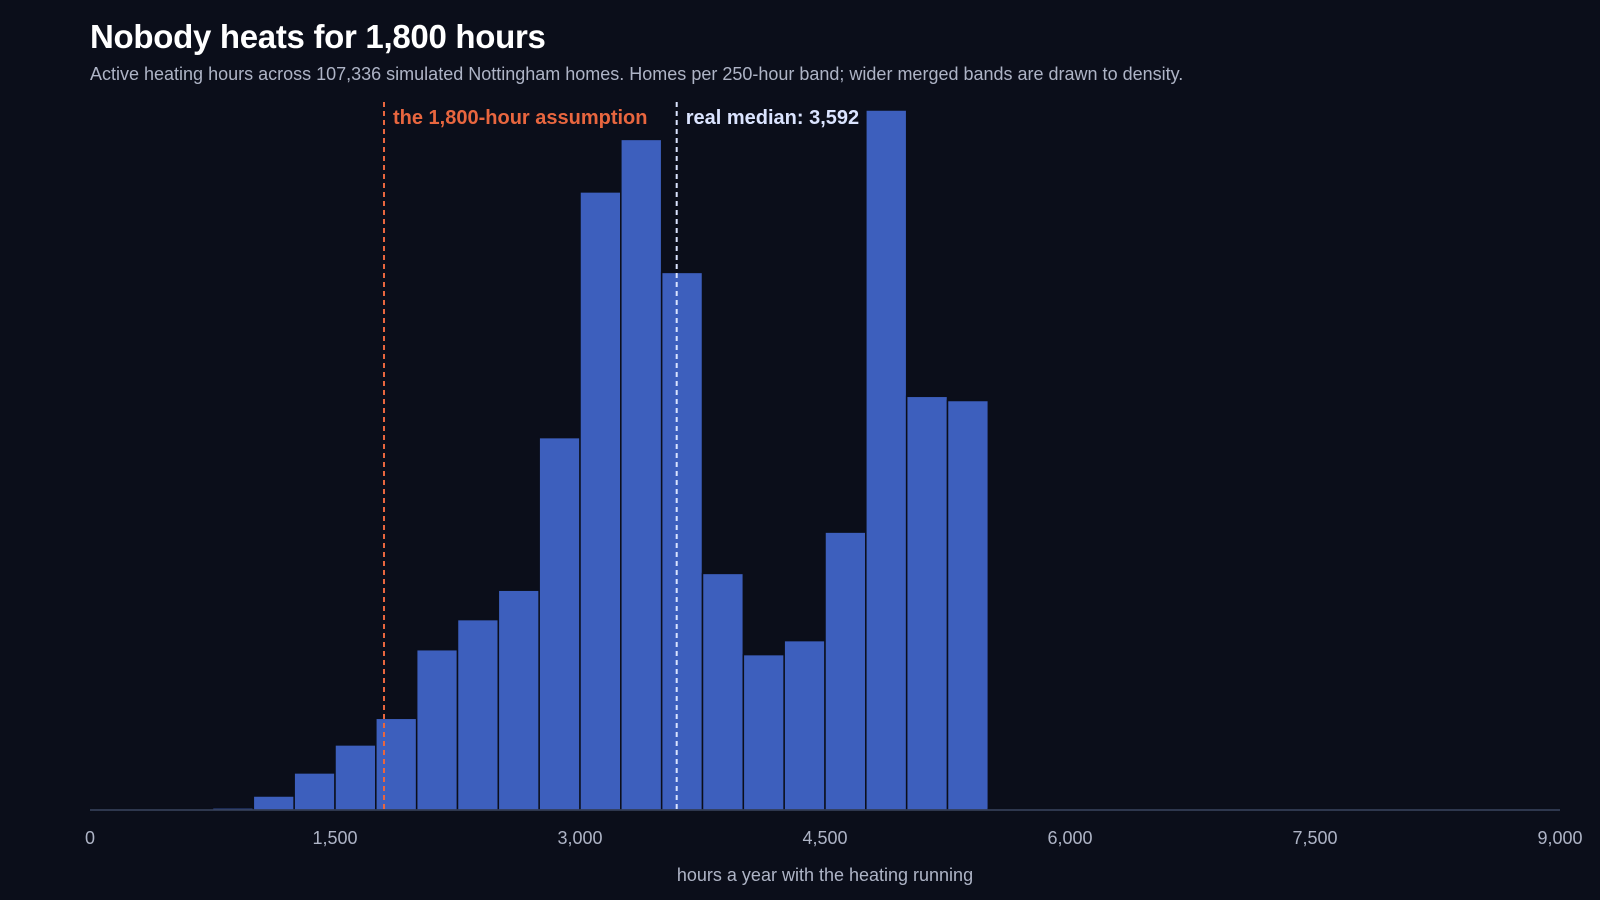 The width and height of the screenshot is (1600, 900). I want to click on x-tick-label-1: 1,500, so click(334, 838).